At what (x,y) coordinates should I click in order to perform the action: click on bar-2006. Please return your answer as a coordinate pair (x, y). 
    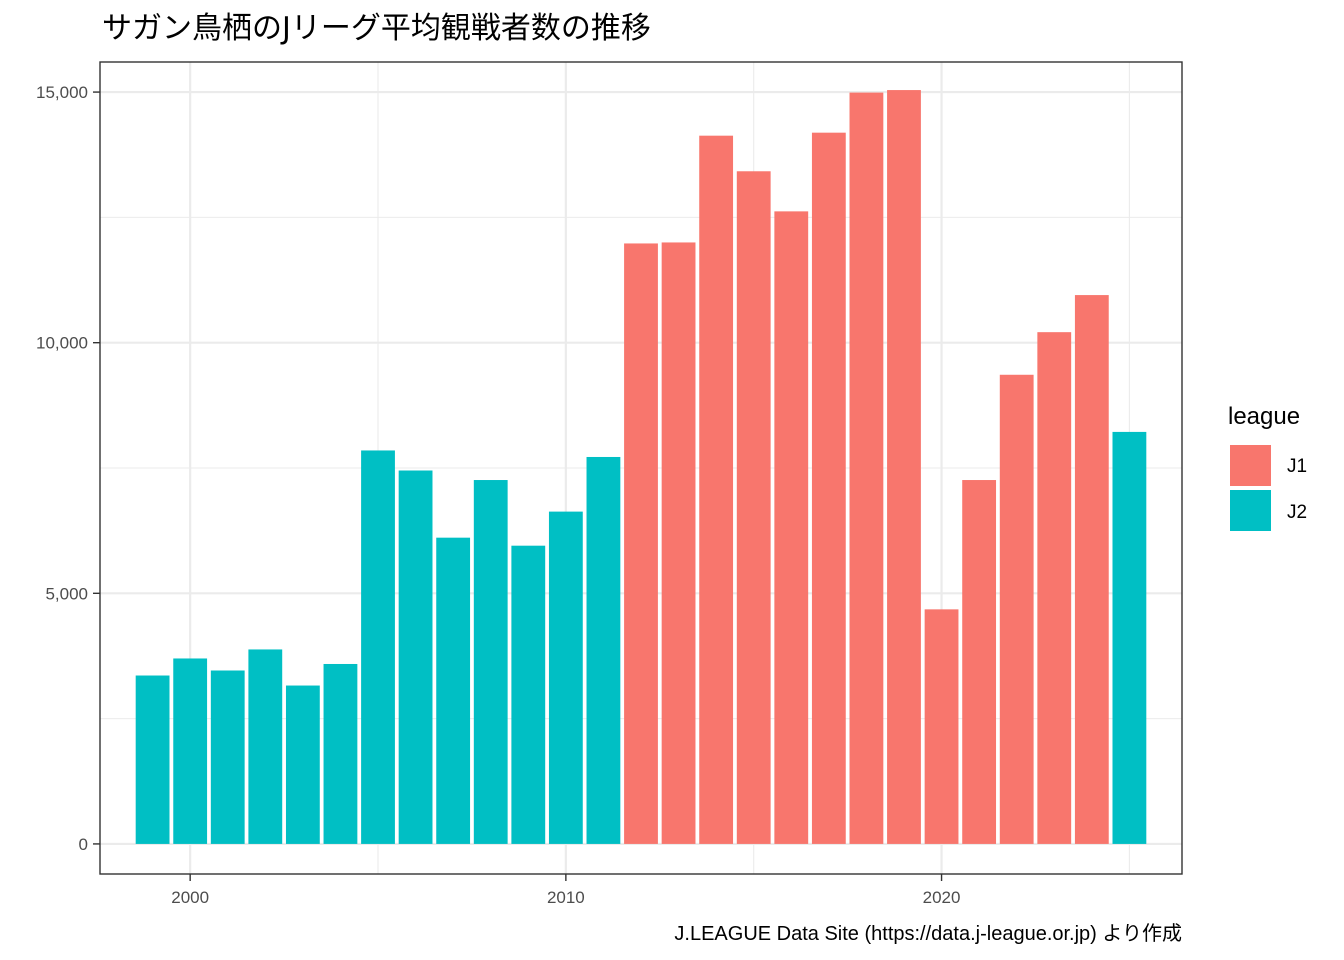
    Looking at the image, I should click on (415, 657).